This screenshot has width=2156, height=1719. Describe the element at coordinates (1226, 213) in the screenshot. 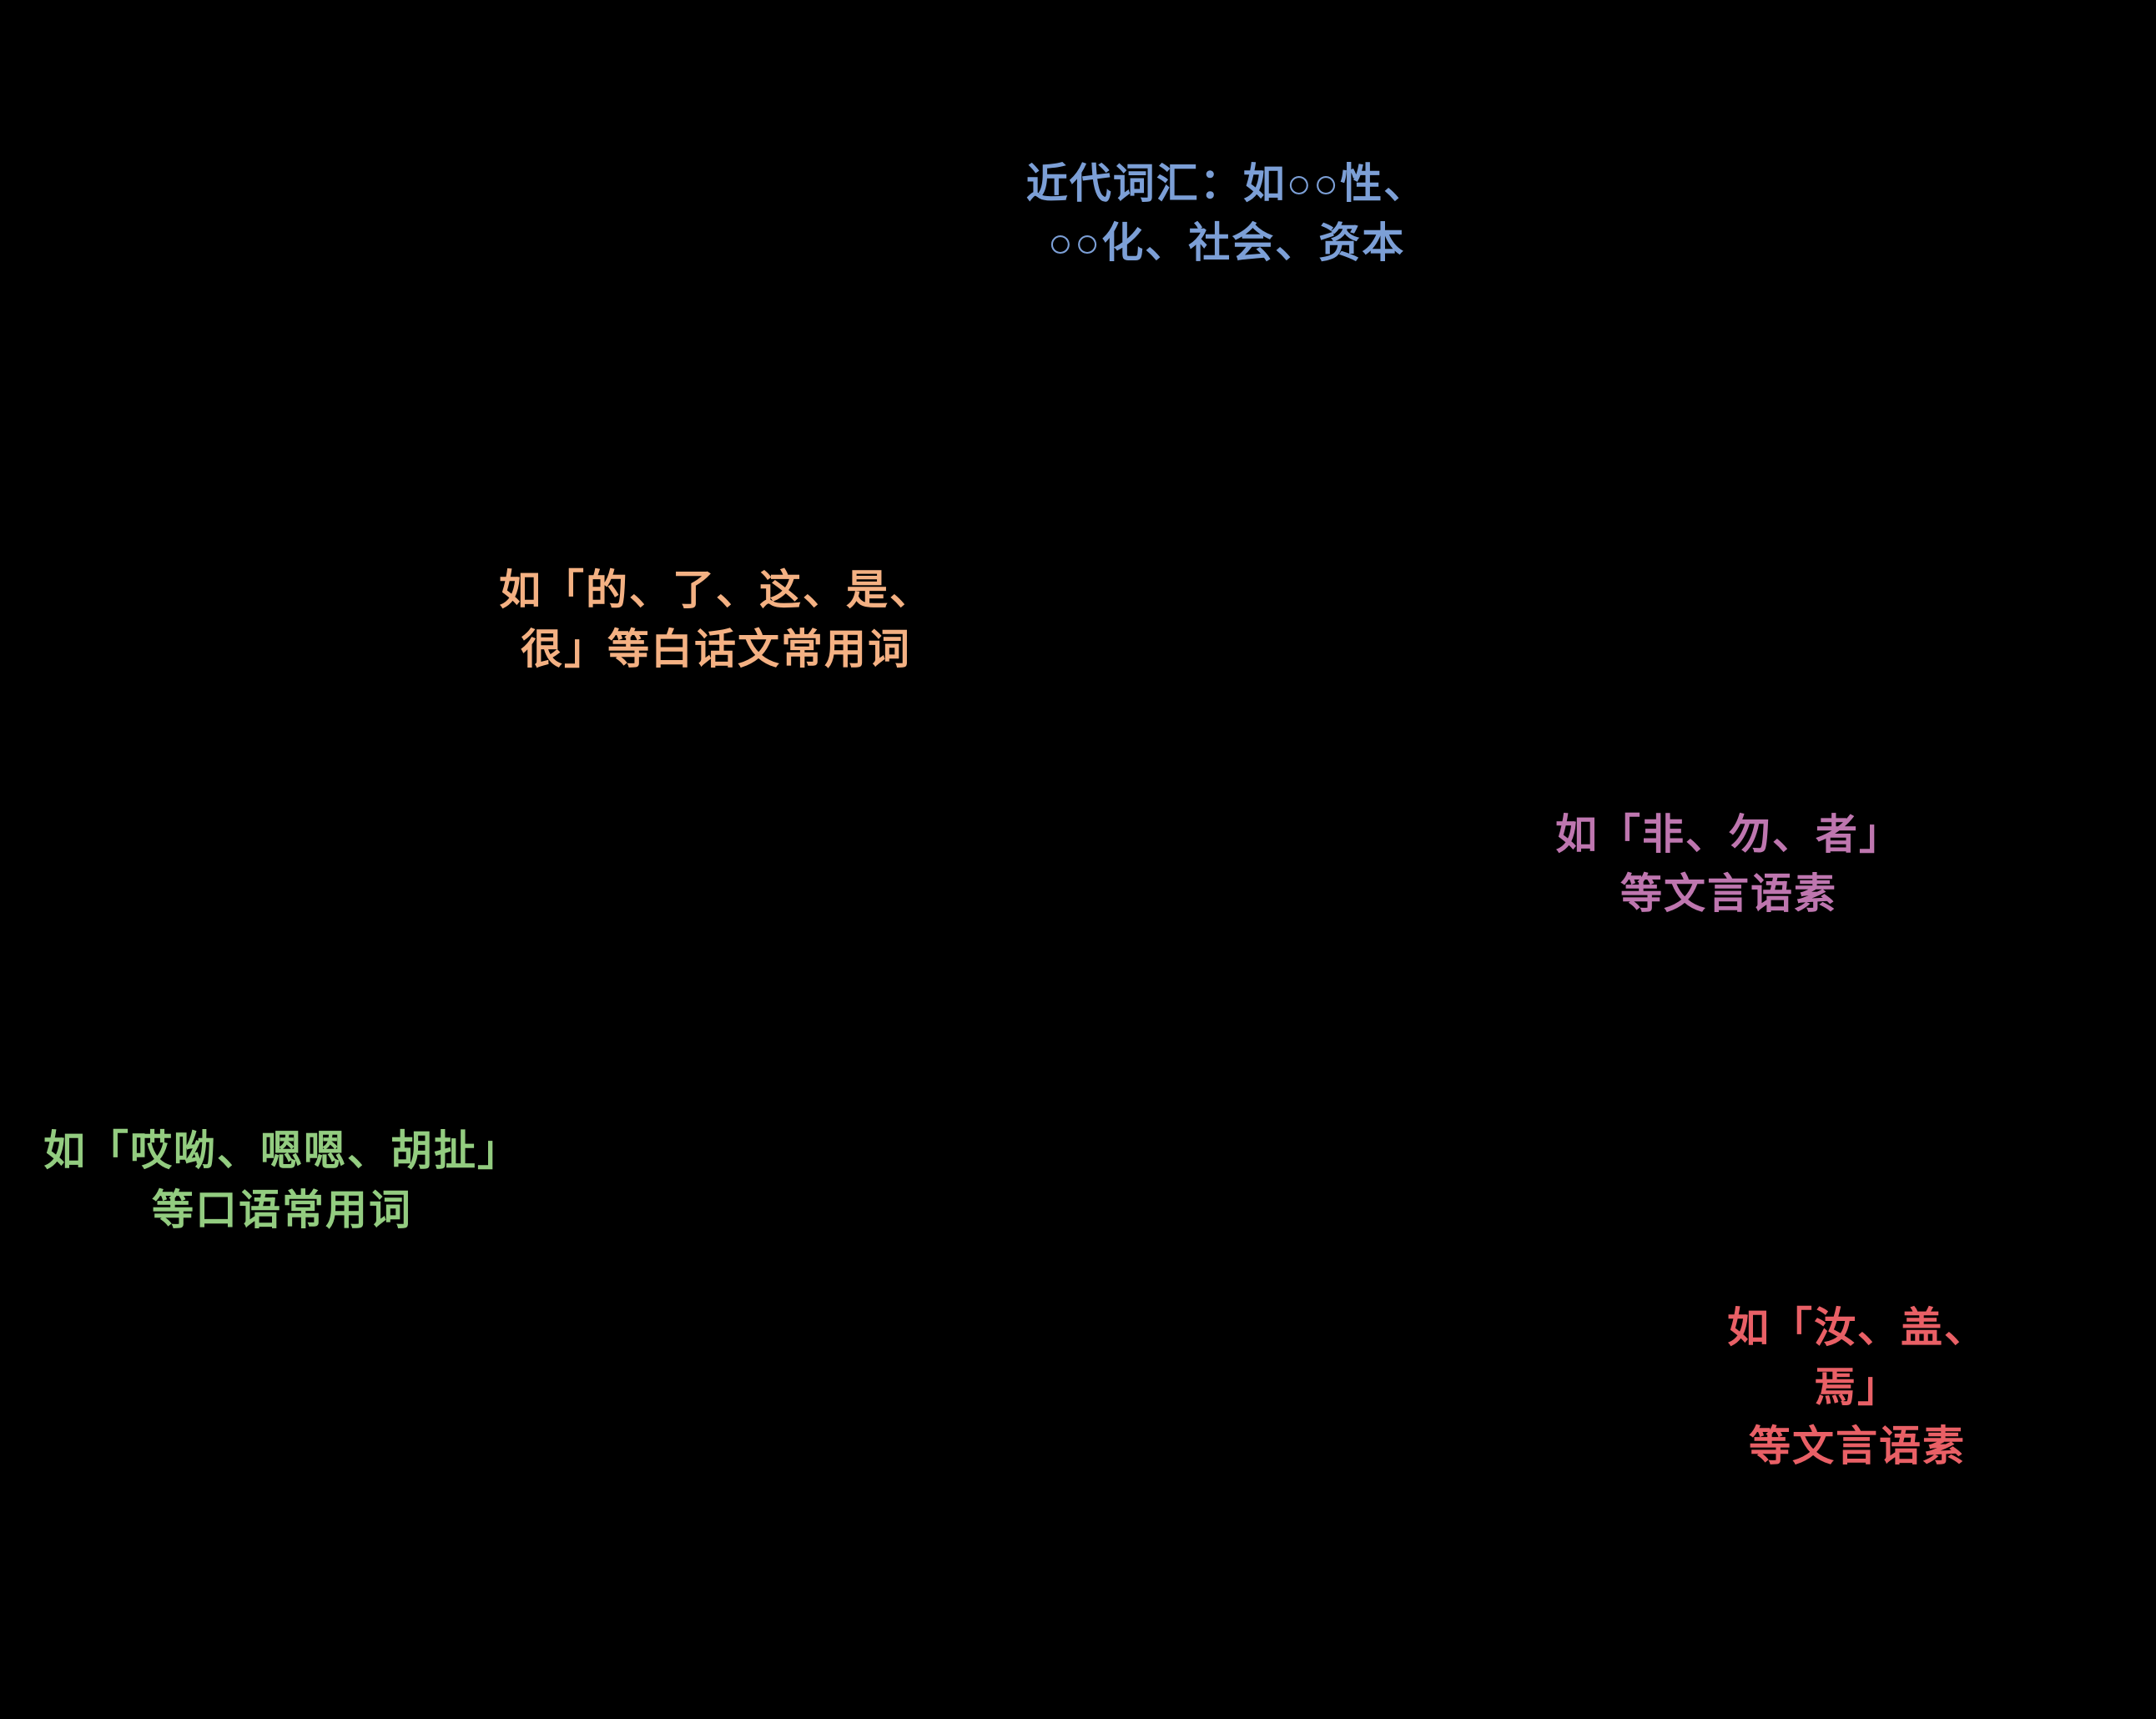

I see `label-modern-vocabulary: 近代词汇：如○○性、 ○○化、社会、资本` at that location.